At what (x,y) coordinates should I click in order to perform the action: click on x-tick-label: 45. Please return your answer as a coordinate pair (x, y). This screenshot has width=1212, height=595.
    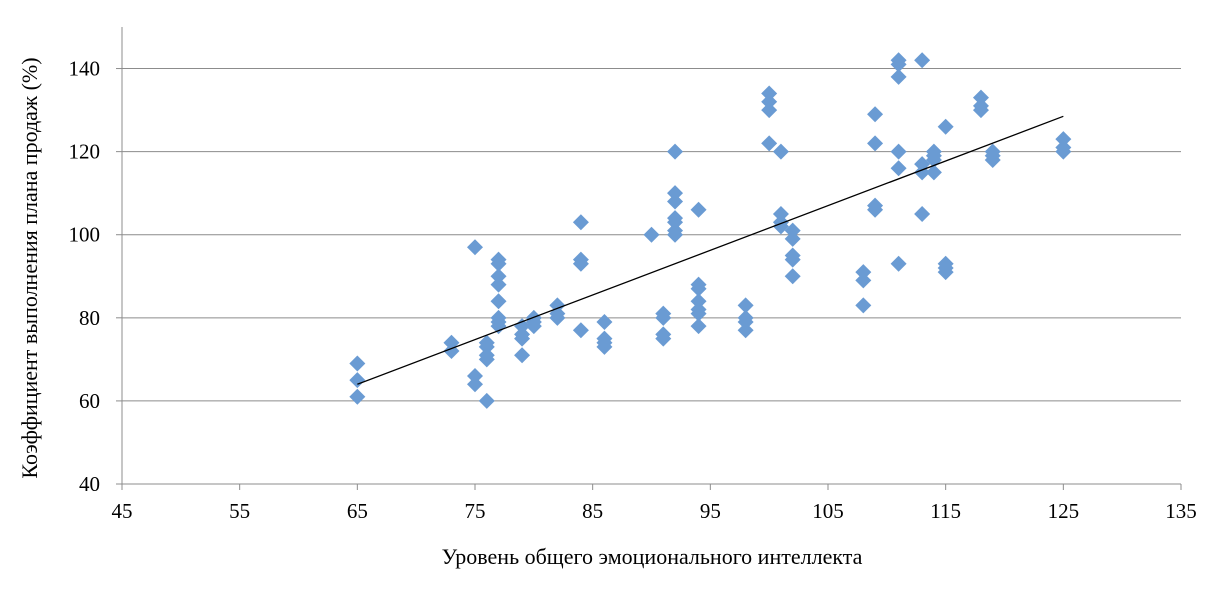
    Looking at the image, I should click on (122, 511).